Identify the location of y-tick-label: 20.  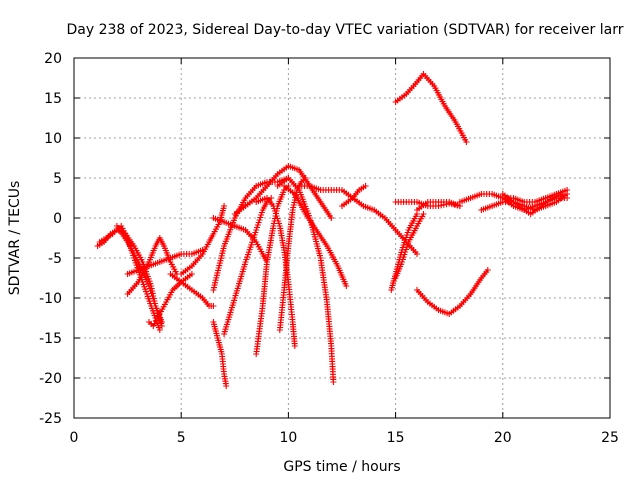
(53, 59).